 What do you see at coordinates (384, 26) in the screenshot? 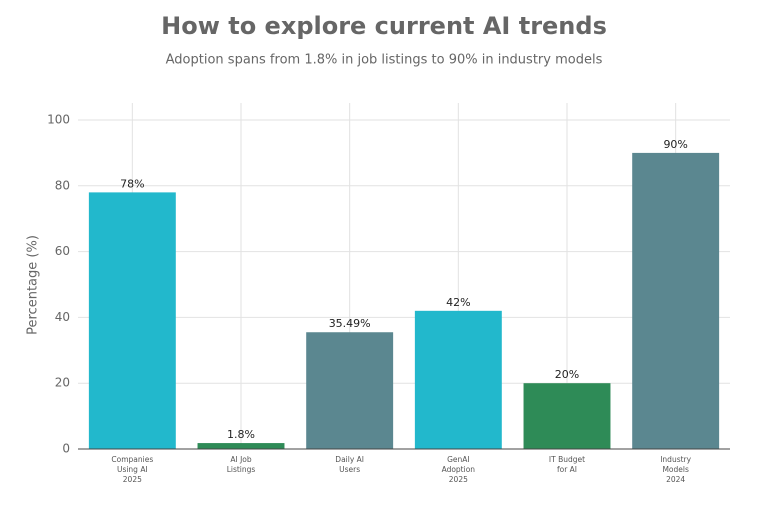
I see `chart-title: How to explore current AI trends` at bounding box center [384, 26].